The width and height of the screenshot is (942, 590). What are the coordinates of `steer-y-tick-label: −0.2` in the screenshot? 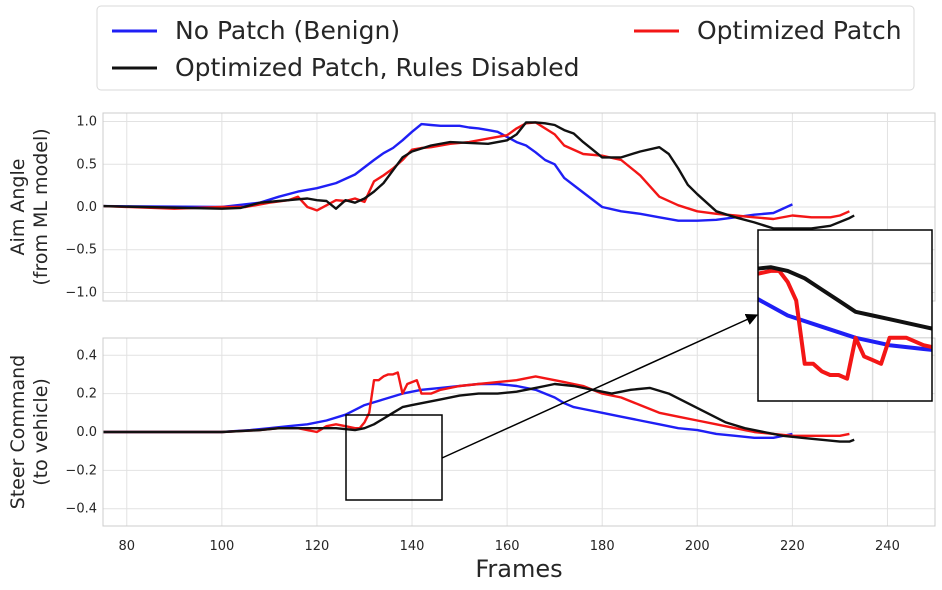 It's located at (81, 470).